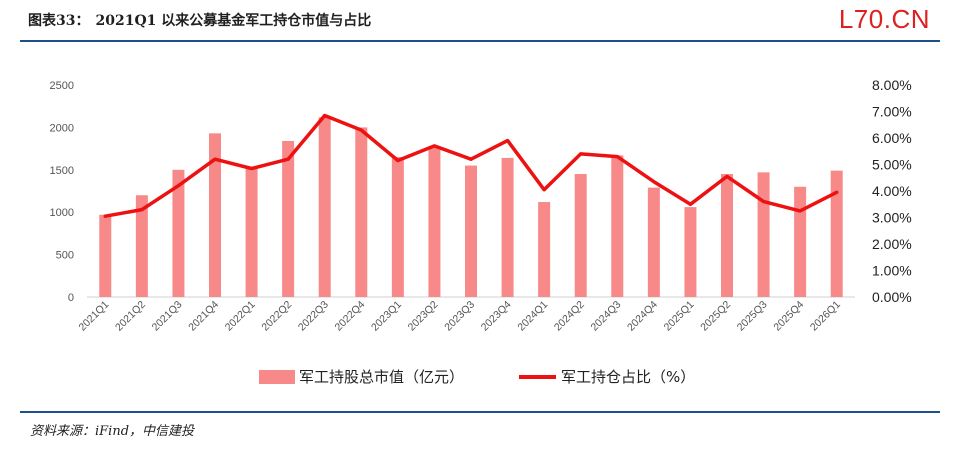 The width and height of the screenshot is (960, 463). Describe the element at coordinates (277, 377) in the screenshot. I see `legend-swatch-bar` at that location.